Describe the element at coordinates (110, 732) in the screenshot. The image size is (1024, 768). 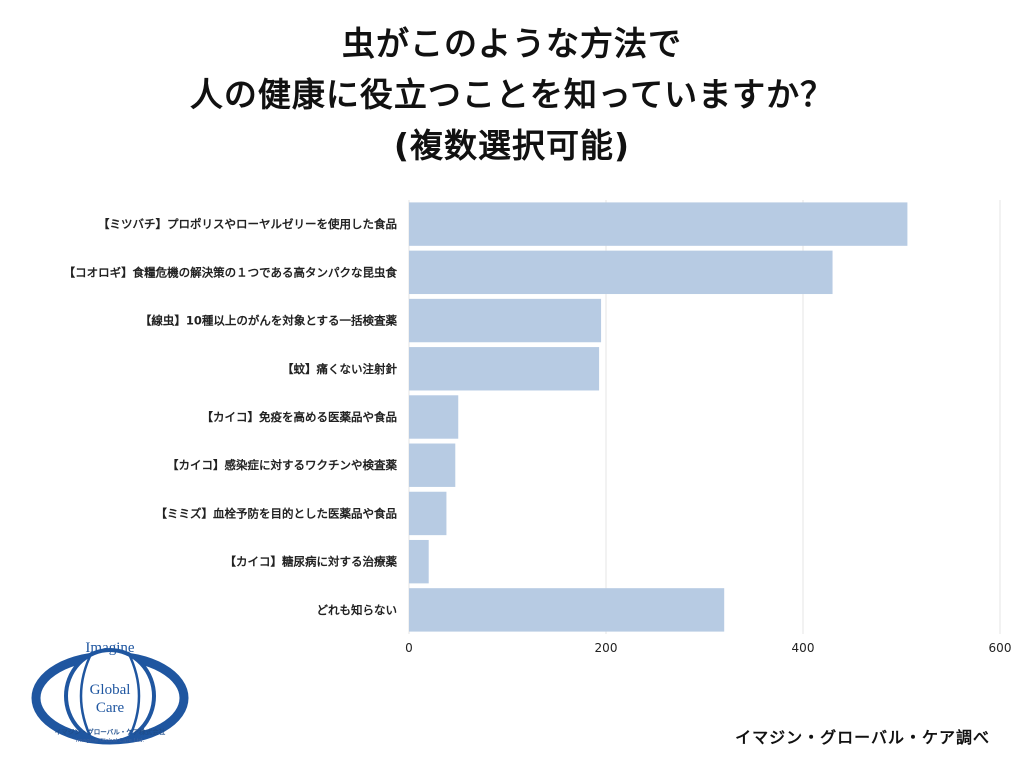
I see `logo-caption-jp: イマジン・グローバル・ケア株式会社` at that location.